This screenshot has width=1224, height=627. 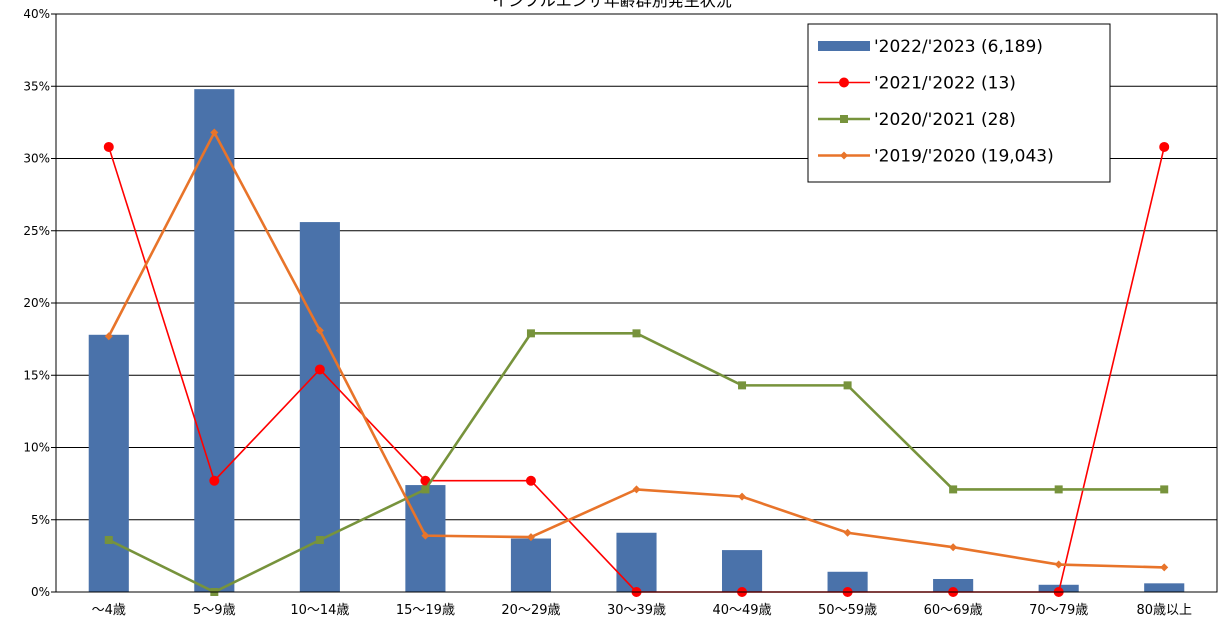 What do you see at coordinates (530, 610) in the screenshot?
I see `x-tick-label: 20～29歳` at bounding box center [530, 610].